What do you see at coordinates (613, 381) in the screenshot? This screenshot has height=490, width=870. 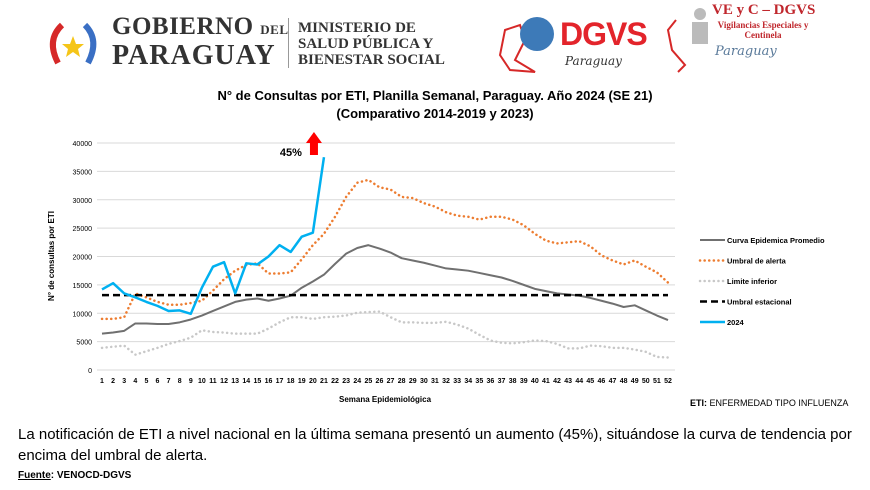 I see `x-tick-label: 47` at bounding box center [613, 381].